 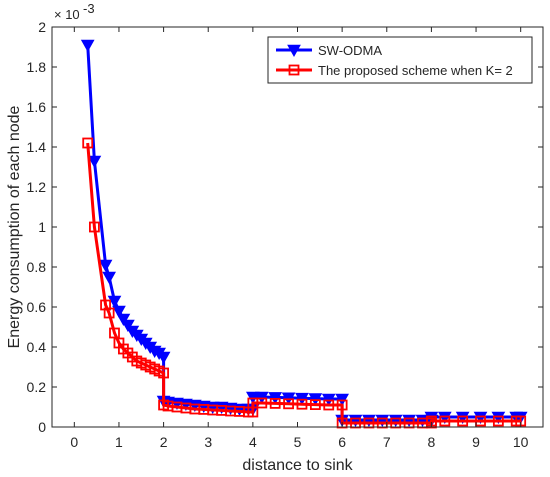 I want to click on y-tick-label: 0.8, so click(x=37, y=267).